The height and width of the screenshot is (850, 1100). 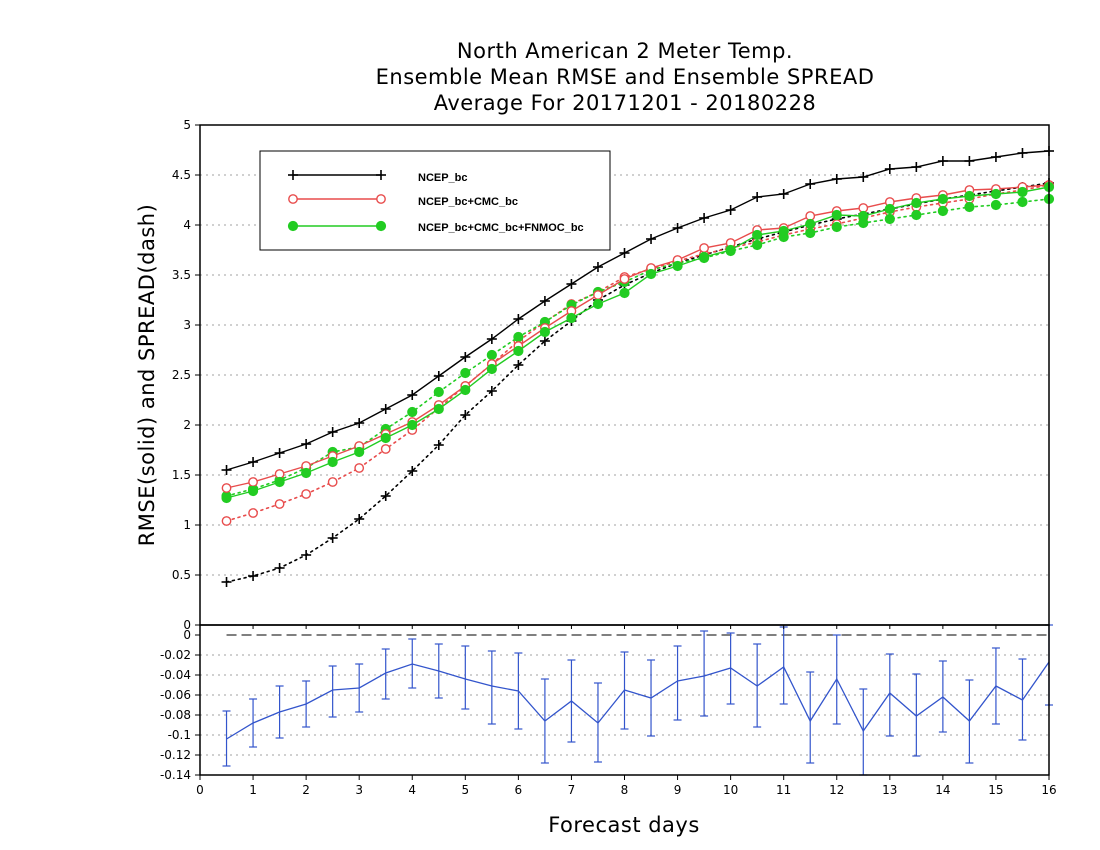 What do you see at coordinates (175, 755) in the screenshot?
I see `bottom-y-tick-label: -0.12` at bounding box center [175, 755].